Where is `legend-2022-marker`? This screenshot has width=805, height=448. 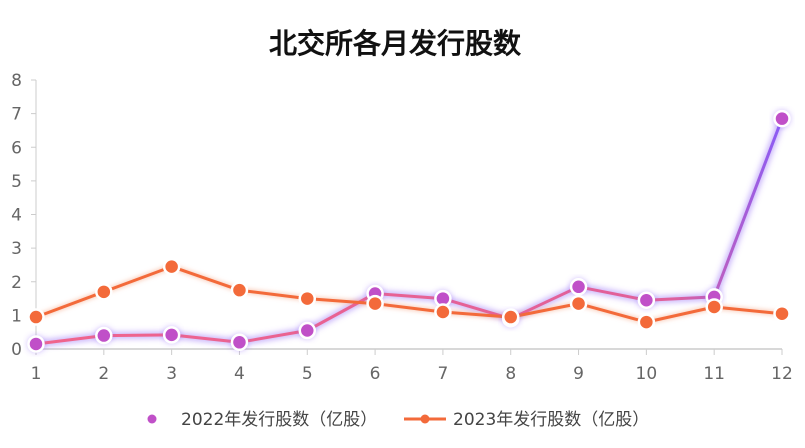
legend-2022-marker is located at coordinates (152, 419).